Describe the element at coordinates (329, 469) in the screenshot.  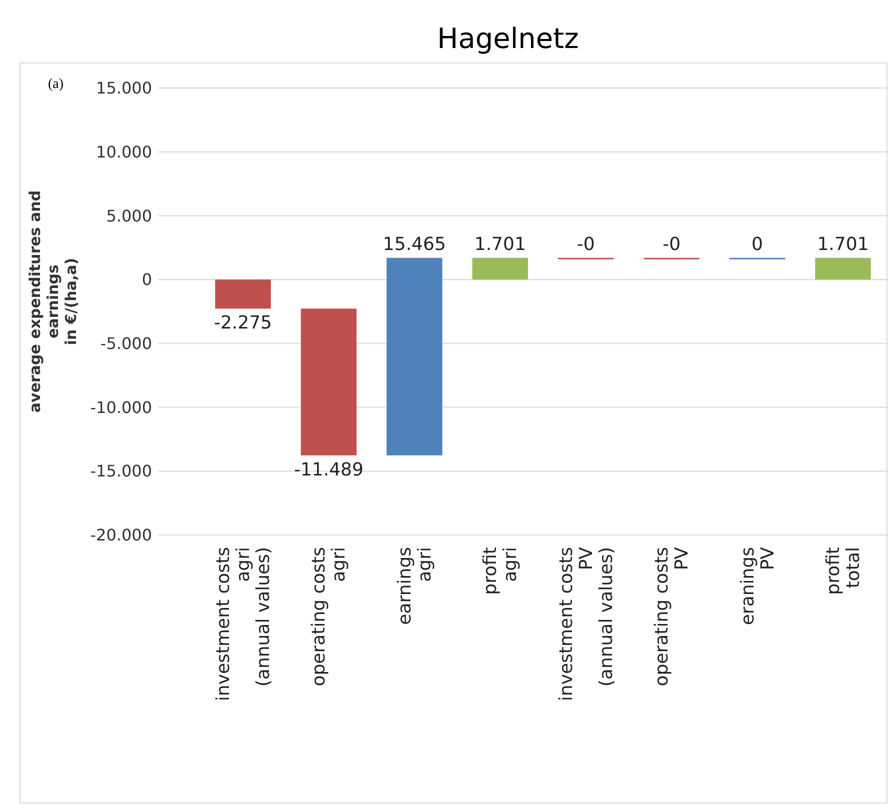
I see `data-label: -11.489` at that location.